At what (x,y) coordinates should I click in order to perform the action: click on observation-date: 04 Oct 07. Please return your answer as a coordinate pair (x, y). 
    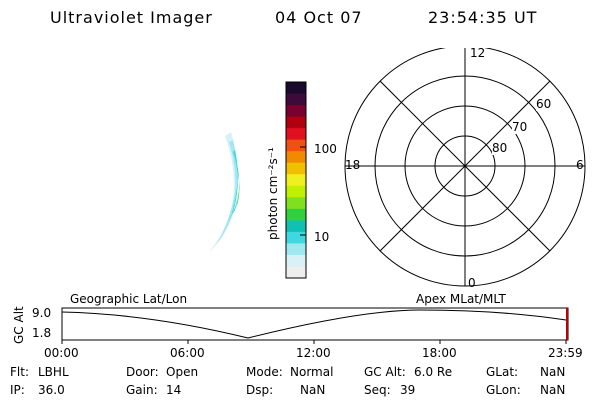
    Looking at the image, I should click on (319, 17).